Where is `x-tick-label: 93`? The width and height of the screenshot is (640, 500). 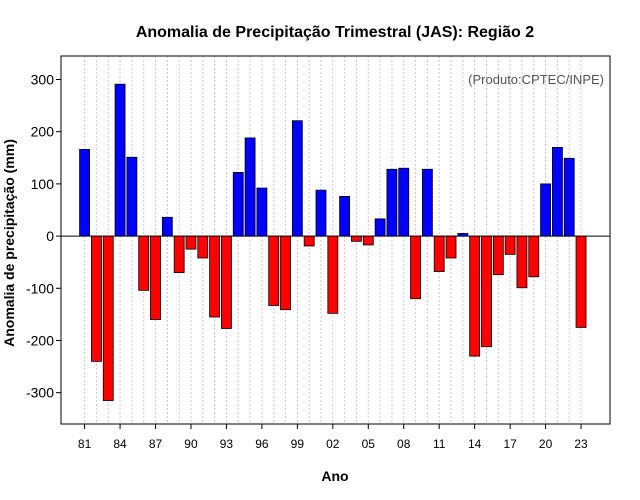
x-tick-label: 93 is located at coordinates (227, 444).